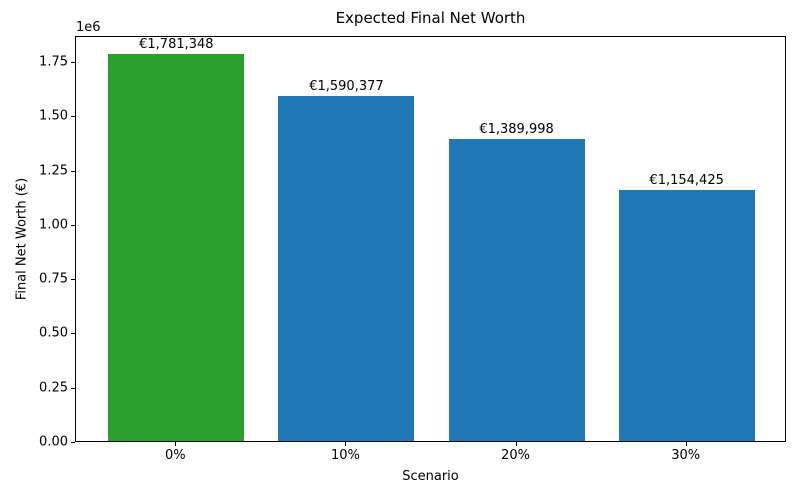  Describe the element at coordinates (176, 45) in the screenshot. I see `bar-value-label: €1,781,348` at that location.